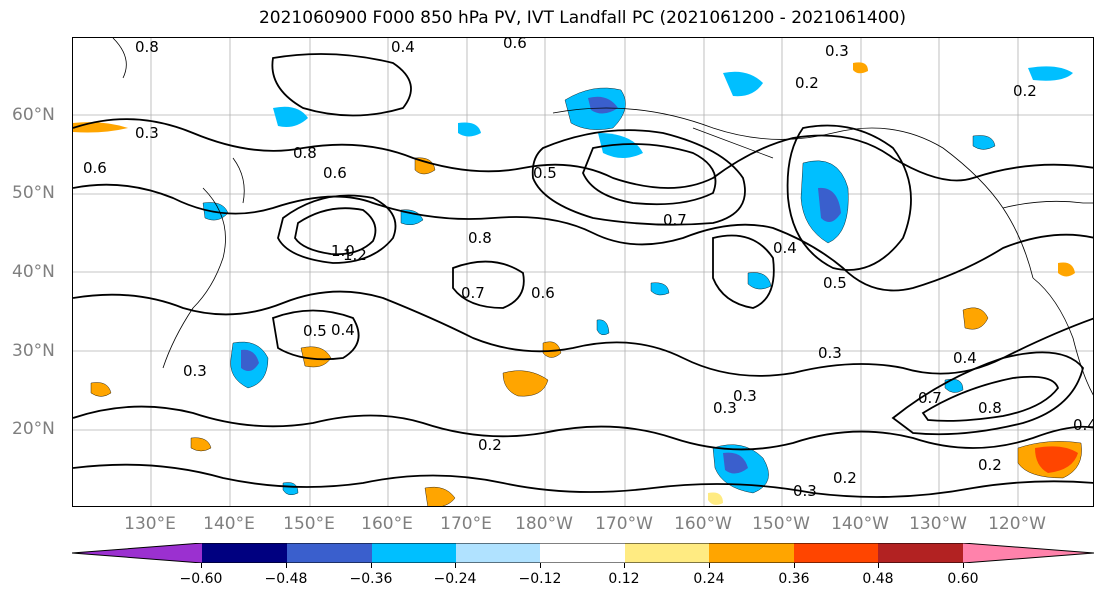 The image size is (1105, 601). I want to click on colorbar-tick-label: −0.36, so click(371, 579).